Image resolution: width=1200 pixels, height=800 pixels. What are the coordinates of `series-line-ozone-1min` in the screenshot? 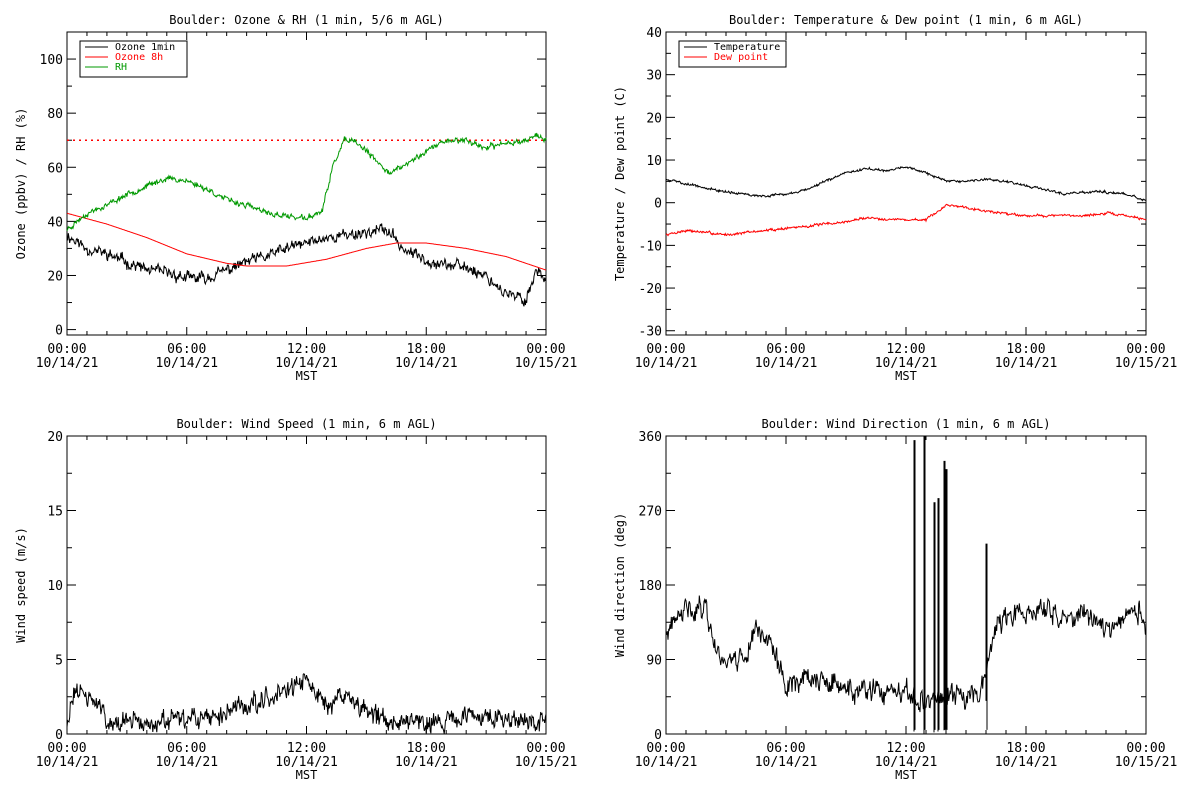 It's located at (306, 265).